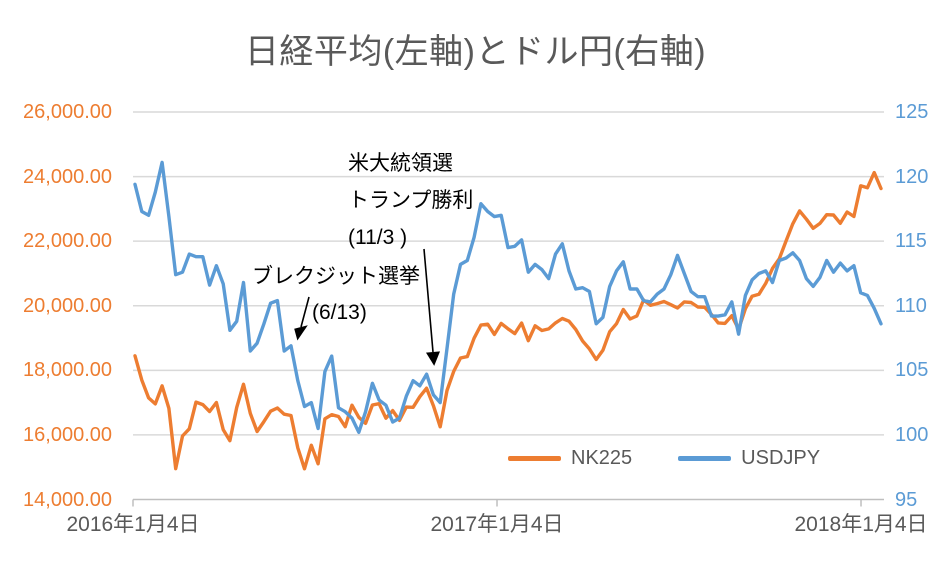  What do you see at coordinates (664, 458) in the screenshot?
I see `chart-legend: NK225 USDJPY` at bounding box center [664, 458].